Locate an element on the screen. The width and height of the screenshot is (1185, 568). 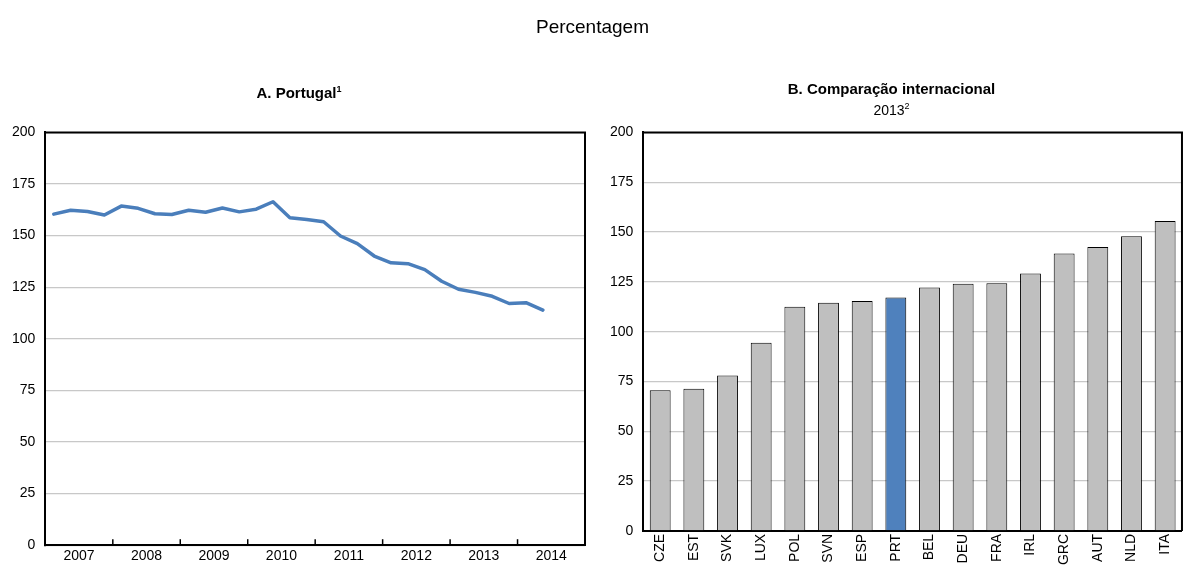
x-tick-label: NLD is located at coordinates (1130, 547).